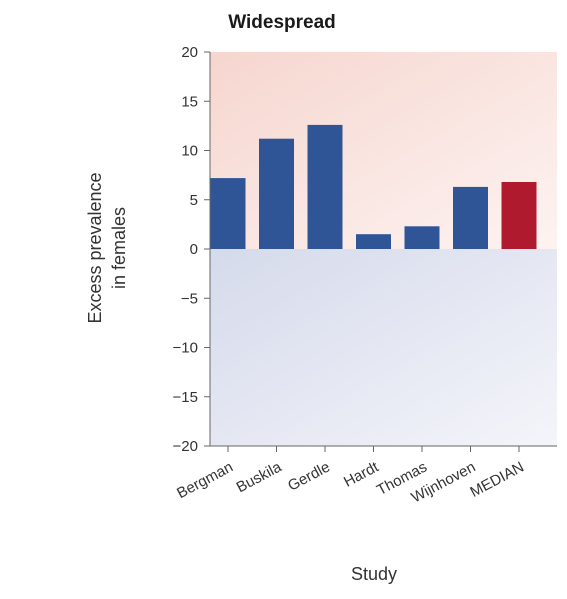 The width and height of the screenshot is (567, 599). Describe the element at coordinates (259, 477) in the screenshot. I see `x-tick-label-buskila: Buskila` at that location.